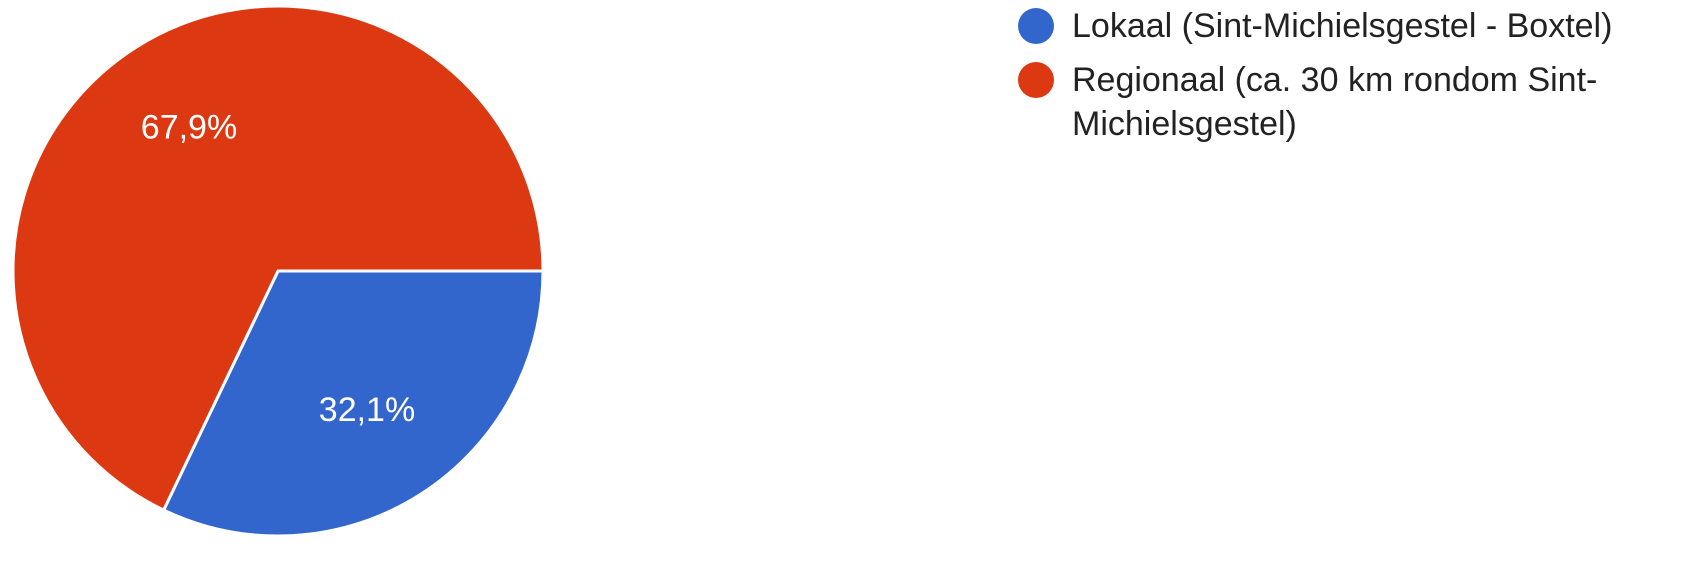 The width and height of the screenshot is (1706, 583). What do you see at coordinates (1036, 80) in the screenshot?
I see `legend-swatch-regionaal` at bounding box center [1036, 80].